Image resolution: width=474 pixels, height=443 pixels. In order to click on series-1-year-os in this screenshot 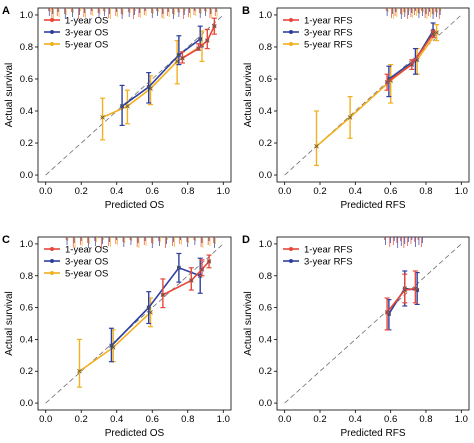, I will do `click(198, 40)`.